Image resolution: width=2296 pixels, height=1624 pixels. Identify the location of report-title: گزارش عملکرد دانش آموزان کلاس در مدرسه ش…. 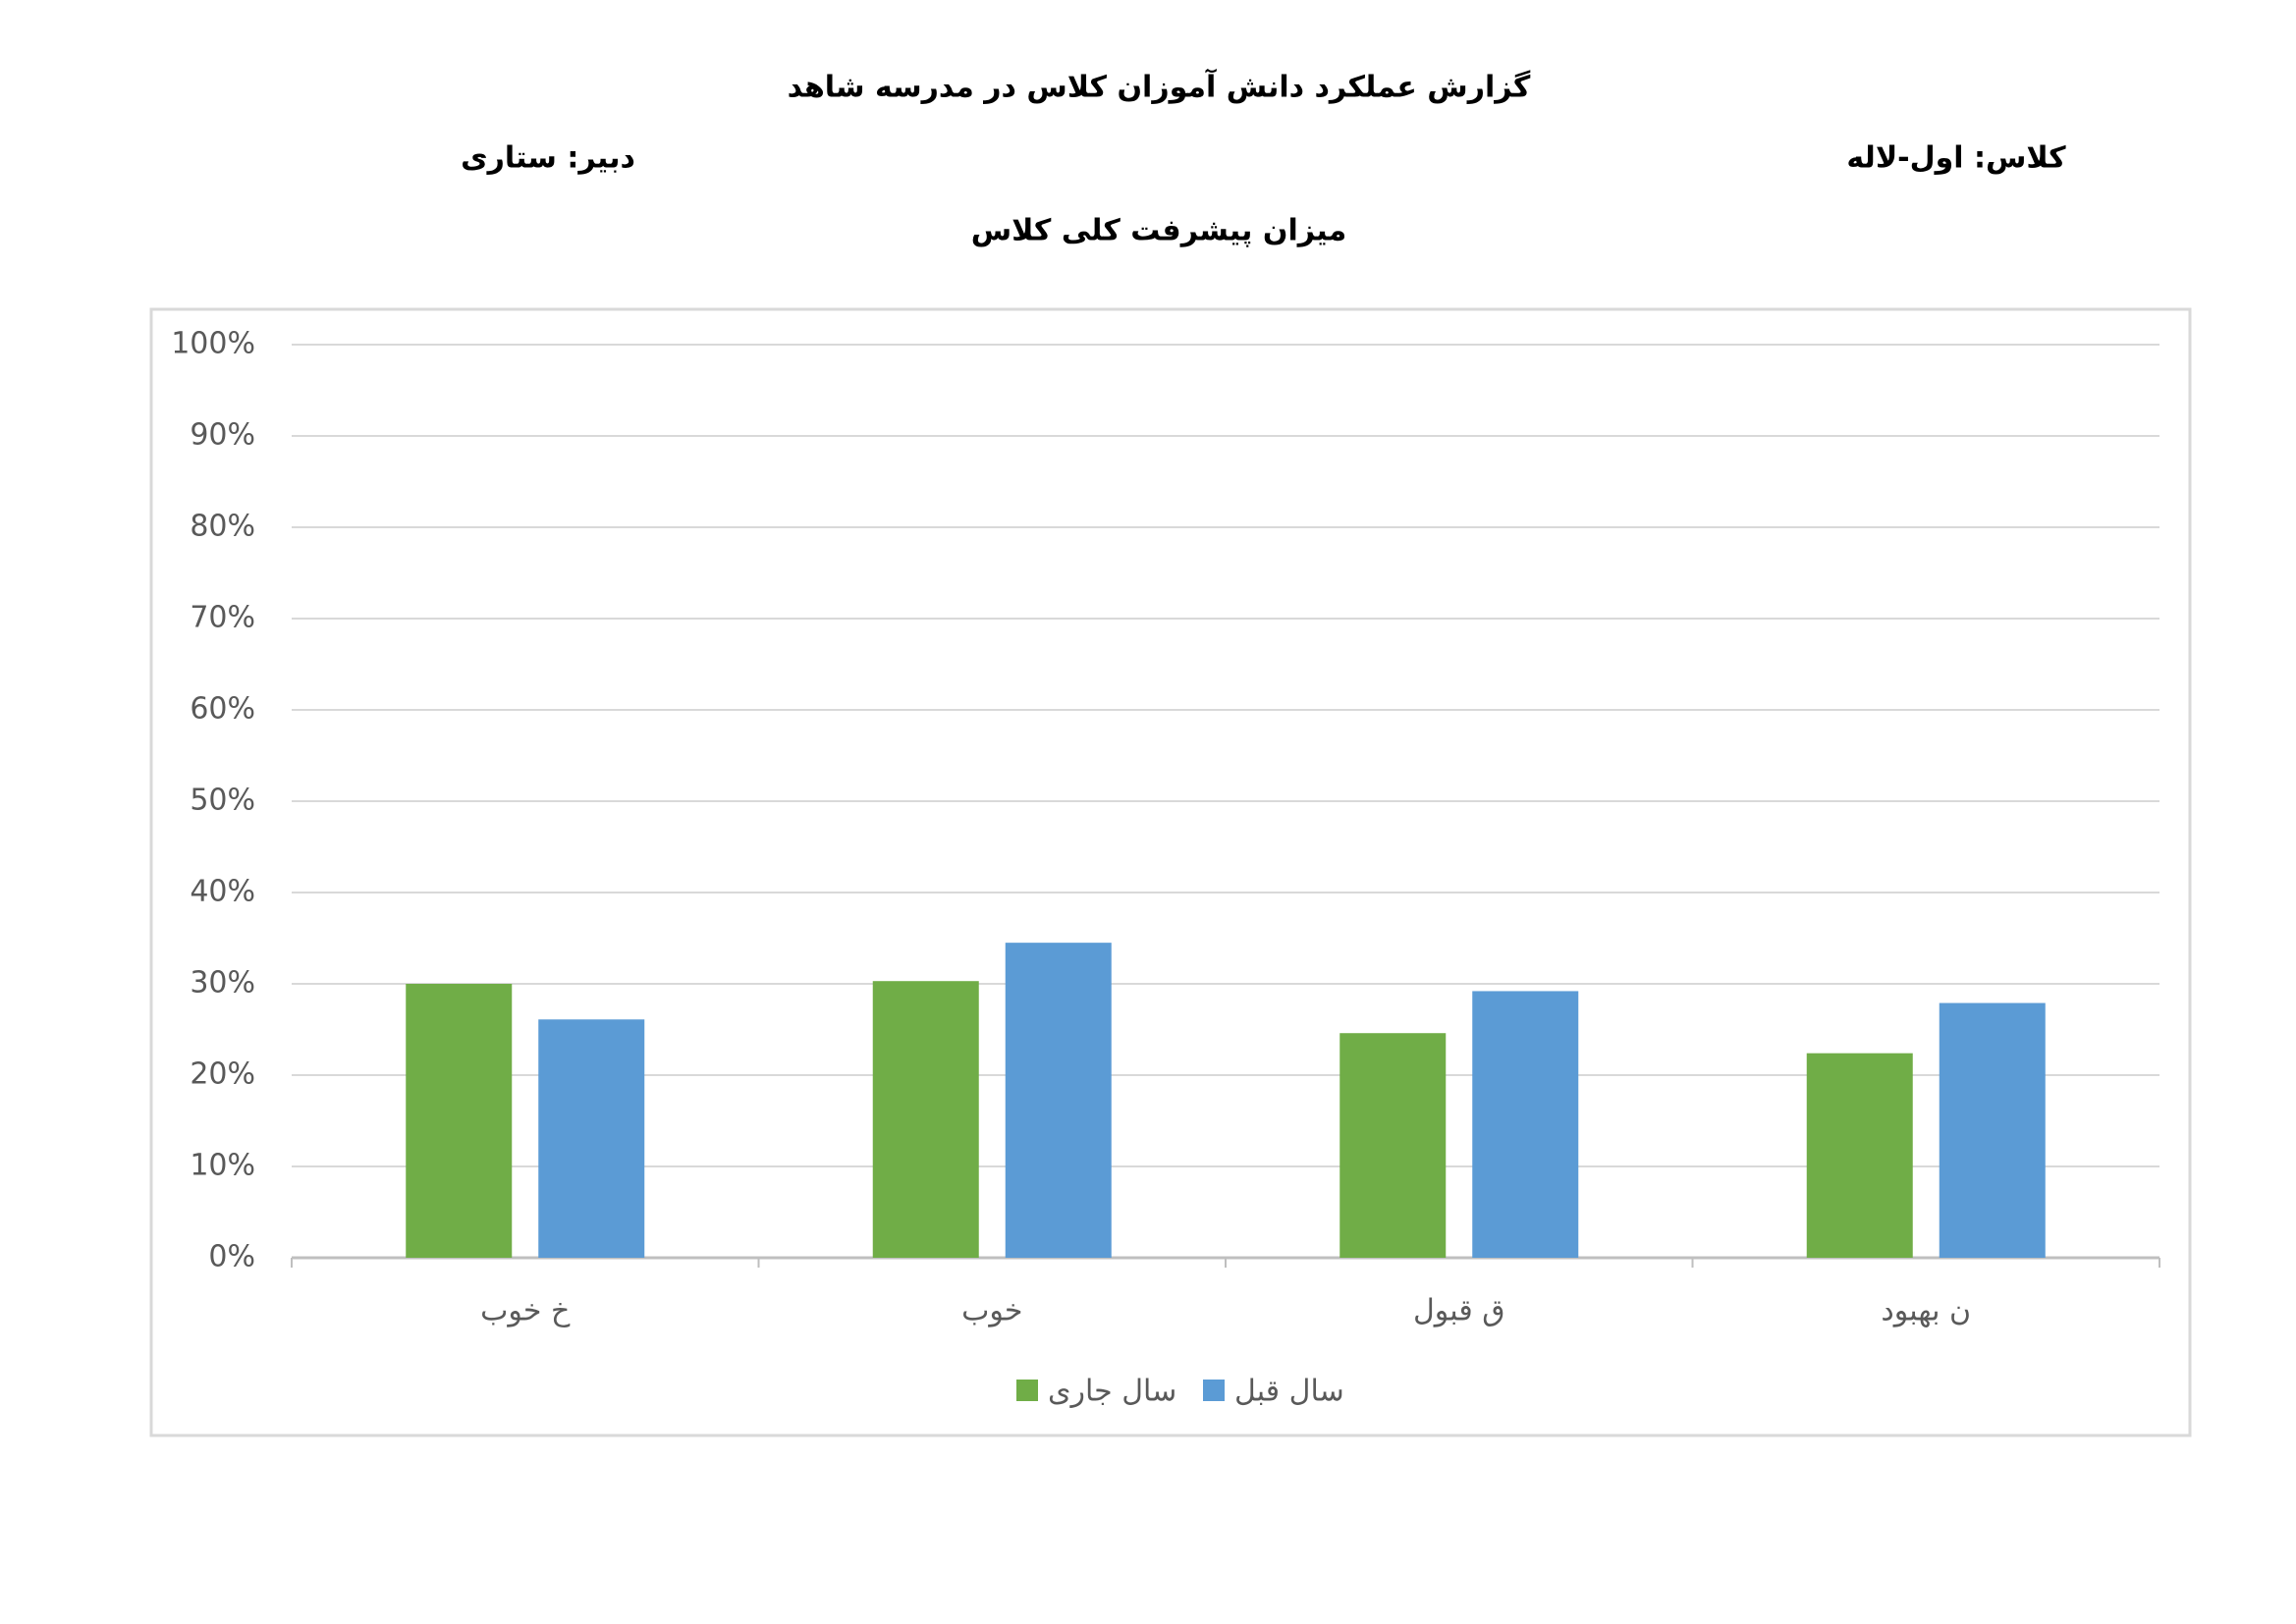
(1159, 87).